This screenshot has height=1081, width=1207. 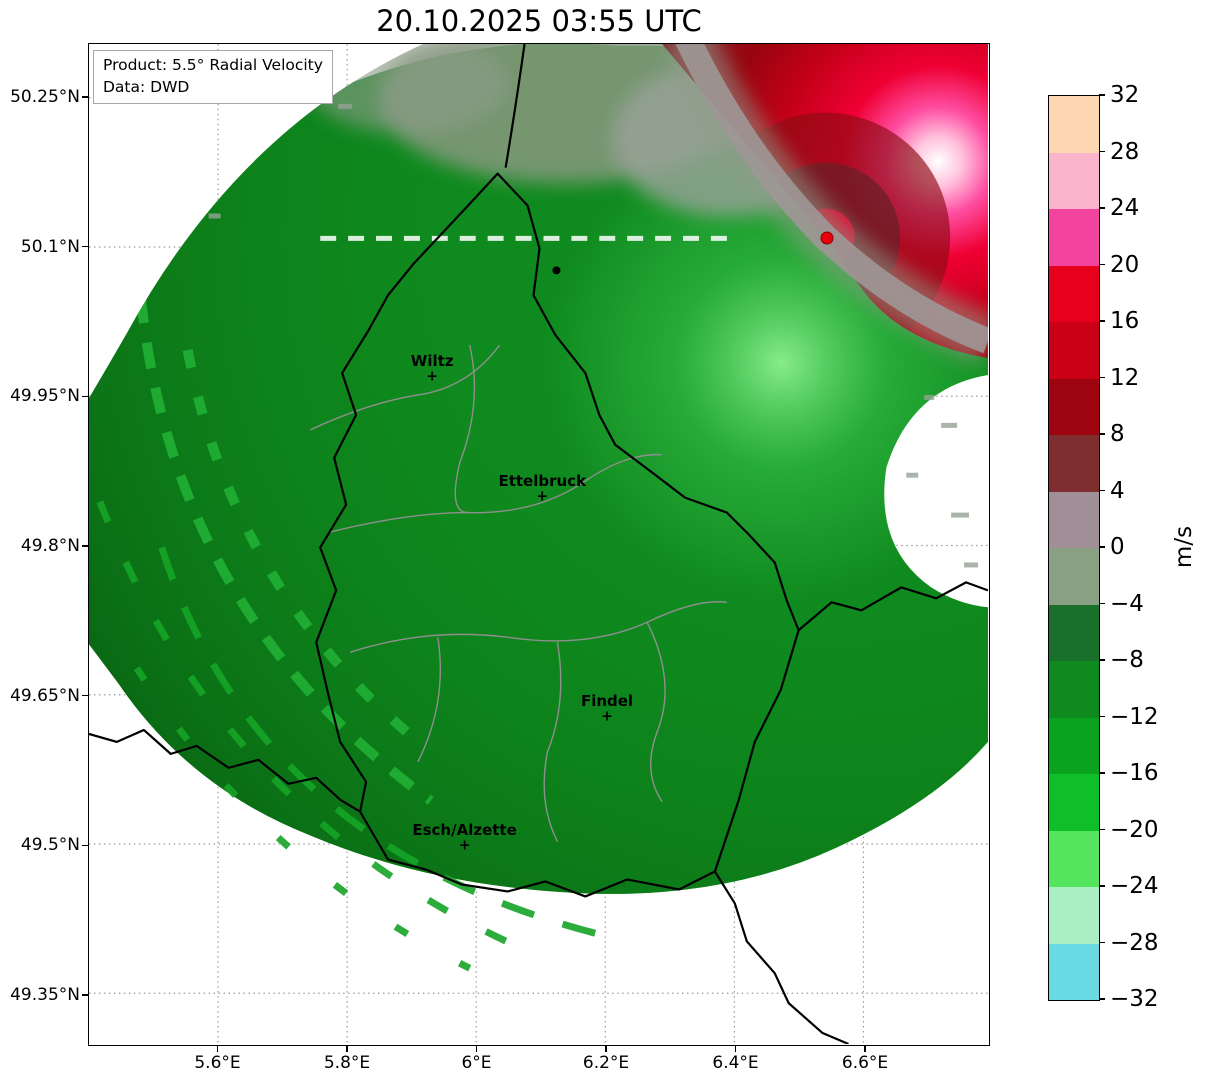 What do you see at coordinates (1127, 660) in the screenshot?
I see `colorbar-tick-label: −8` at bounding box center [1127, 660].